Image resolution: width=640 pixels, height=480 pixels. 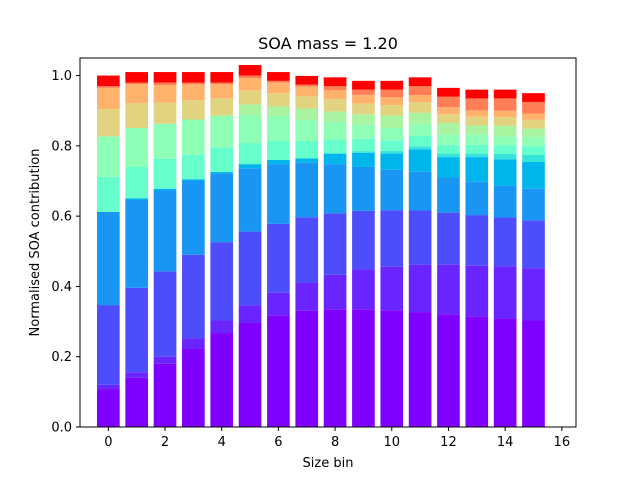 I want to click on bar-segment-bin0-s13, so click(x=108, y=81).